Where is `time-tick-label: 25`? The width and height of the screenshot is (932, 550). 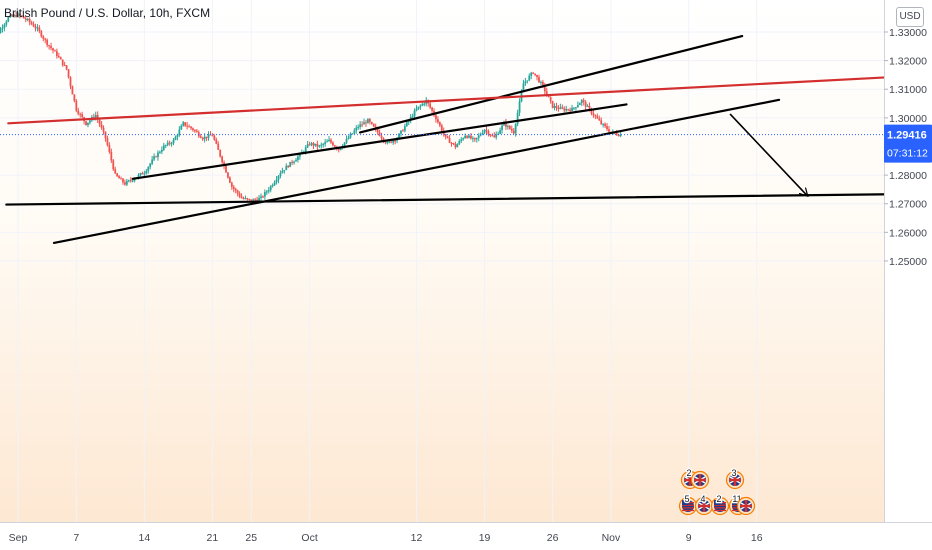
time-tick-label: 25 is located at coordinates (251, 538).